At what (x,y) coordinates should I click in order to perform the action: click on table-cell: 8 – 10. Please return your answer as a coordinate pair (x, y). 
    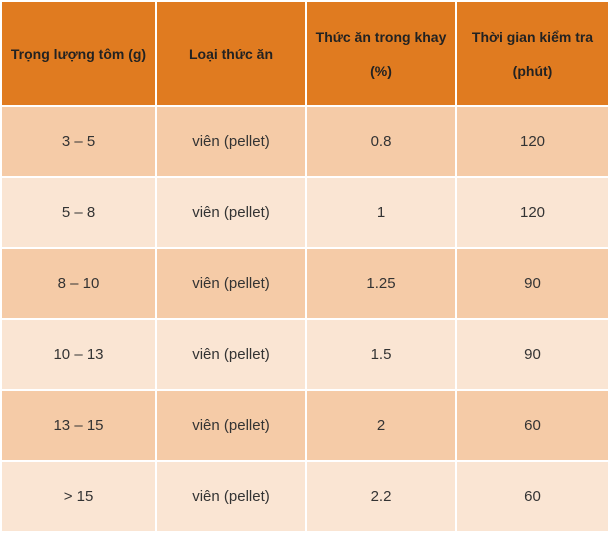
    Looking at the image, I should click on (78, 283).